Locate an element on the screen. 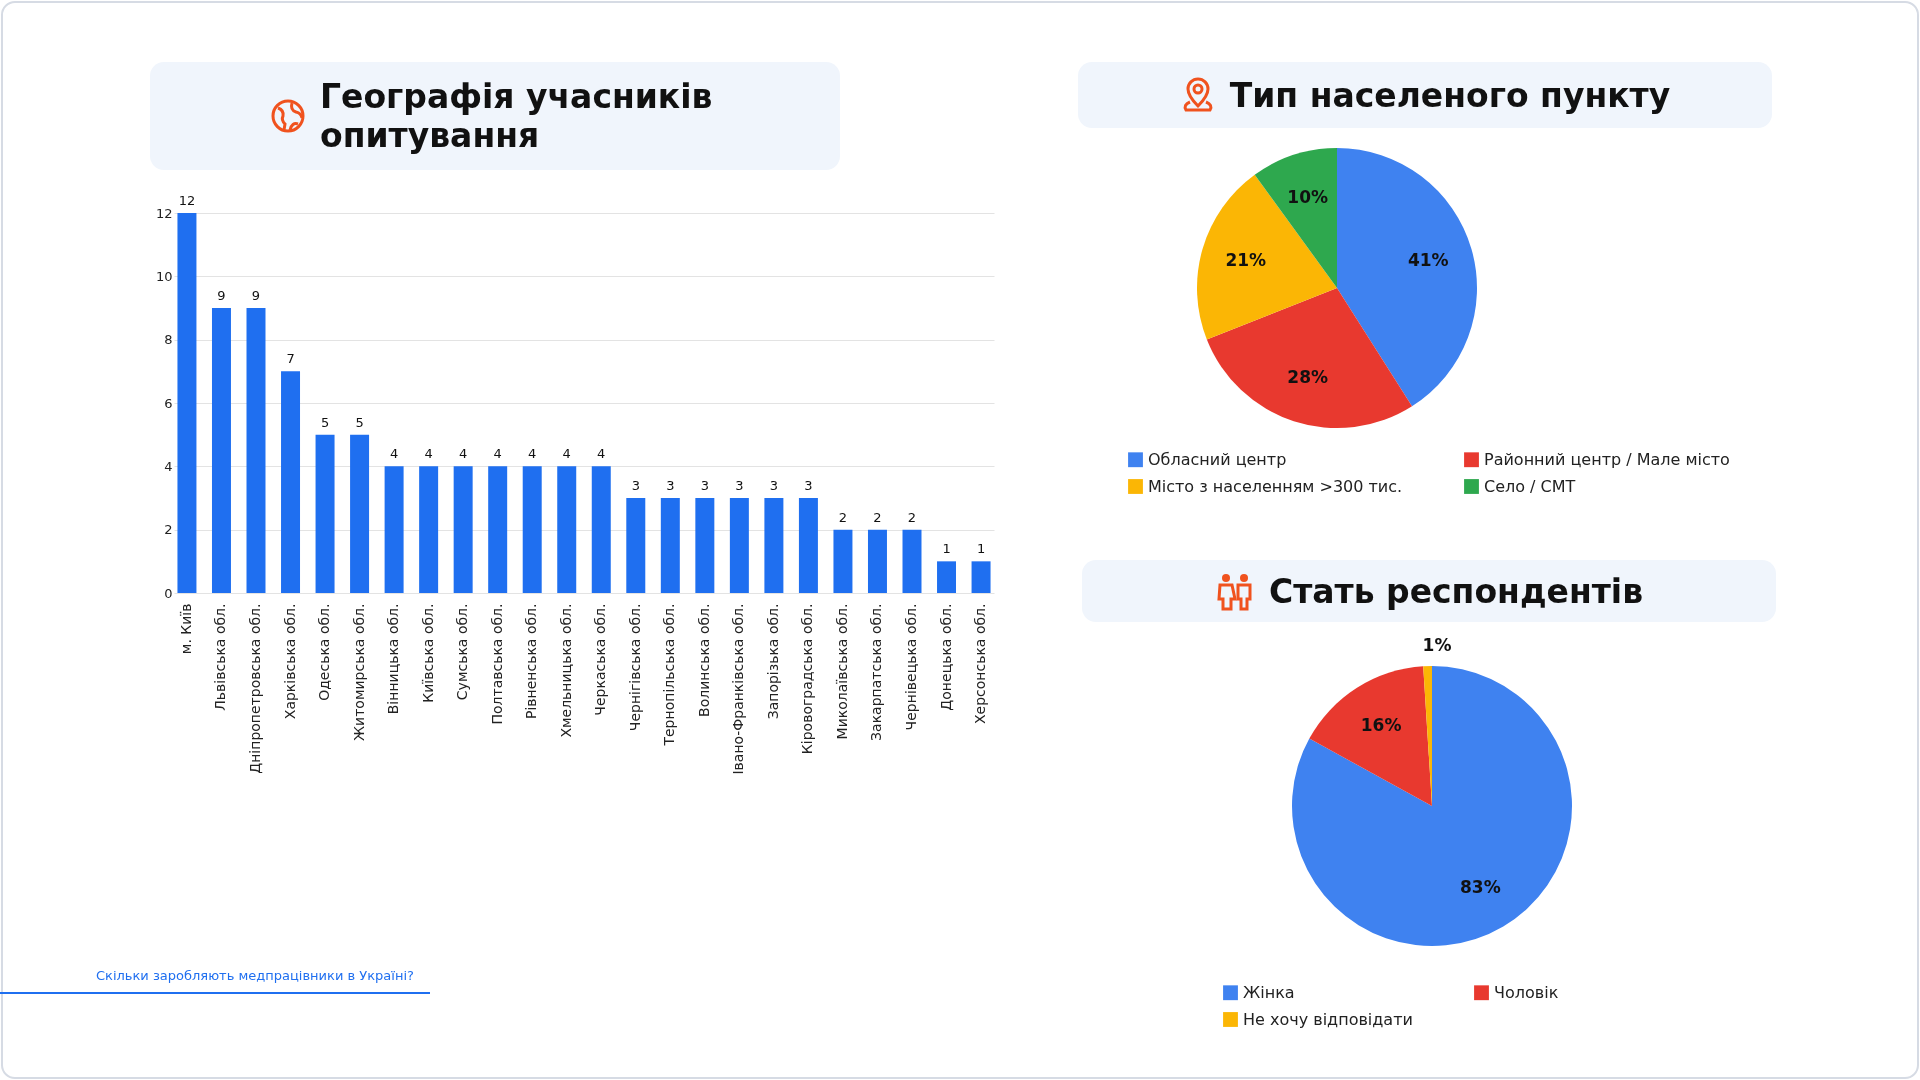 This screenshot has height=1080, width=1920. x-tick-label: Вінницька обл. is located at coordinates (393, 659).